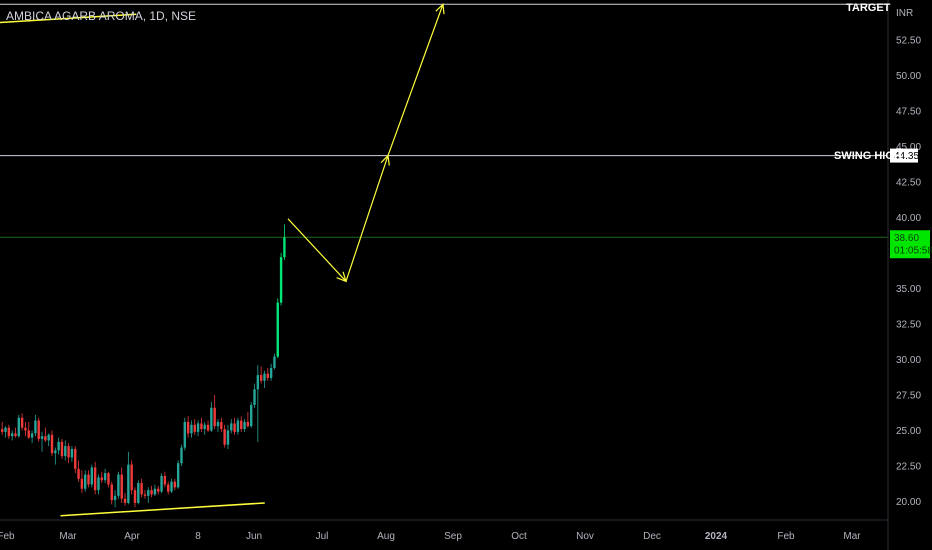 The image size is (932, 550). I want to click on x-tick-label: Apr, so click(132, 536).